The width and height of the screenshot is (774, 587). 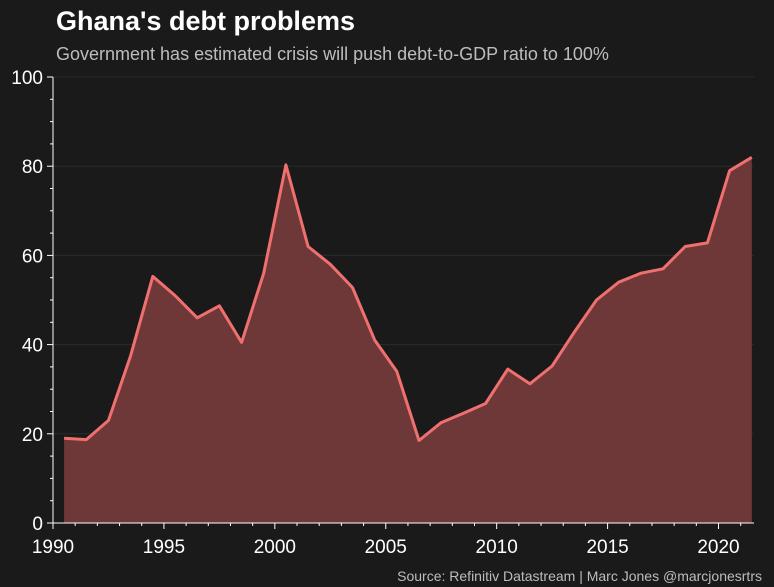 What do you see at coordinates (205, 21) in the screenshot?
I see `chart-title: Ghana's debt problems` at bounding box center [205, 21].